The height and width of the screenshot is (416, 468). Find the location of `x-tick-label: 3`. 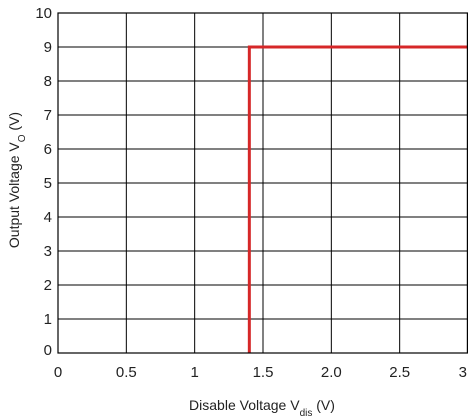

x-tick-label: 3 is located at coordinates (463, 372).